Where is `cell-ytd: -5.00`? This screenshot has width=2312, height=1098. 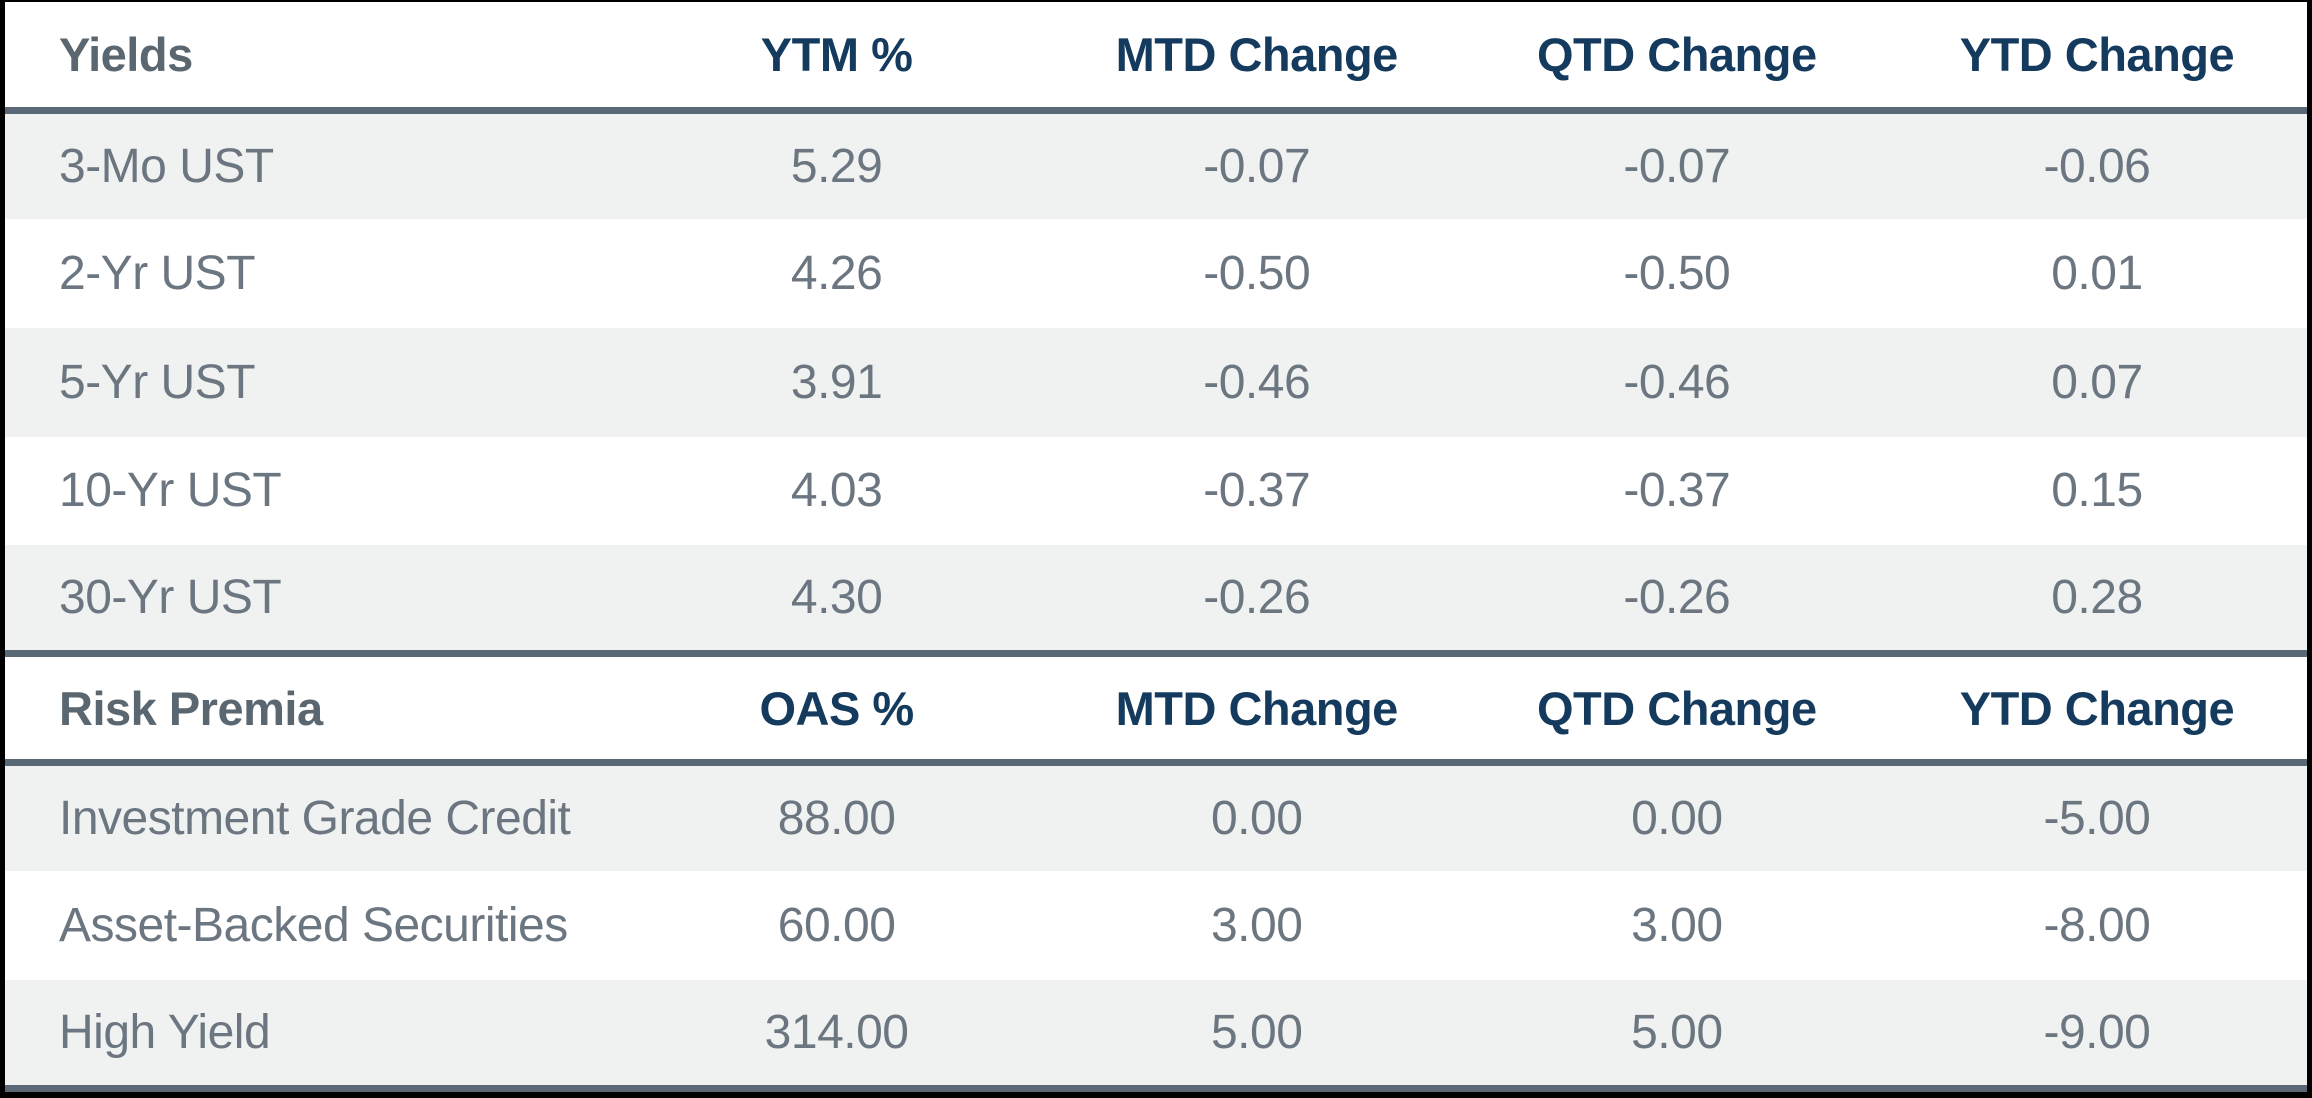
cell-ytd: -5.00 is located at coordinates (2097, 819).